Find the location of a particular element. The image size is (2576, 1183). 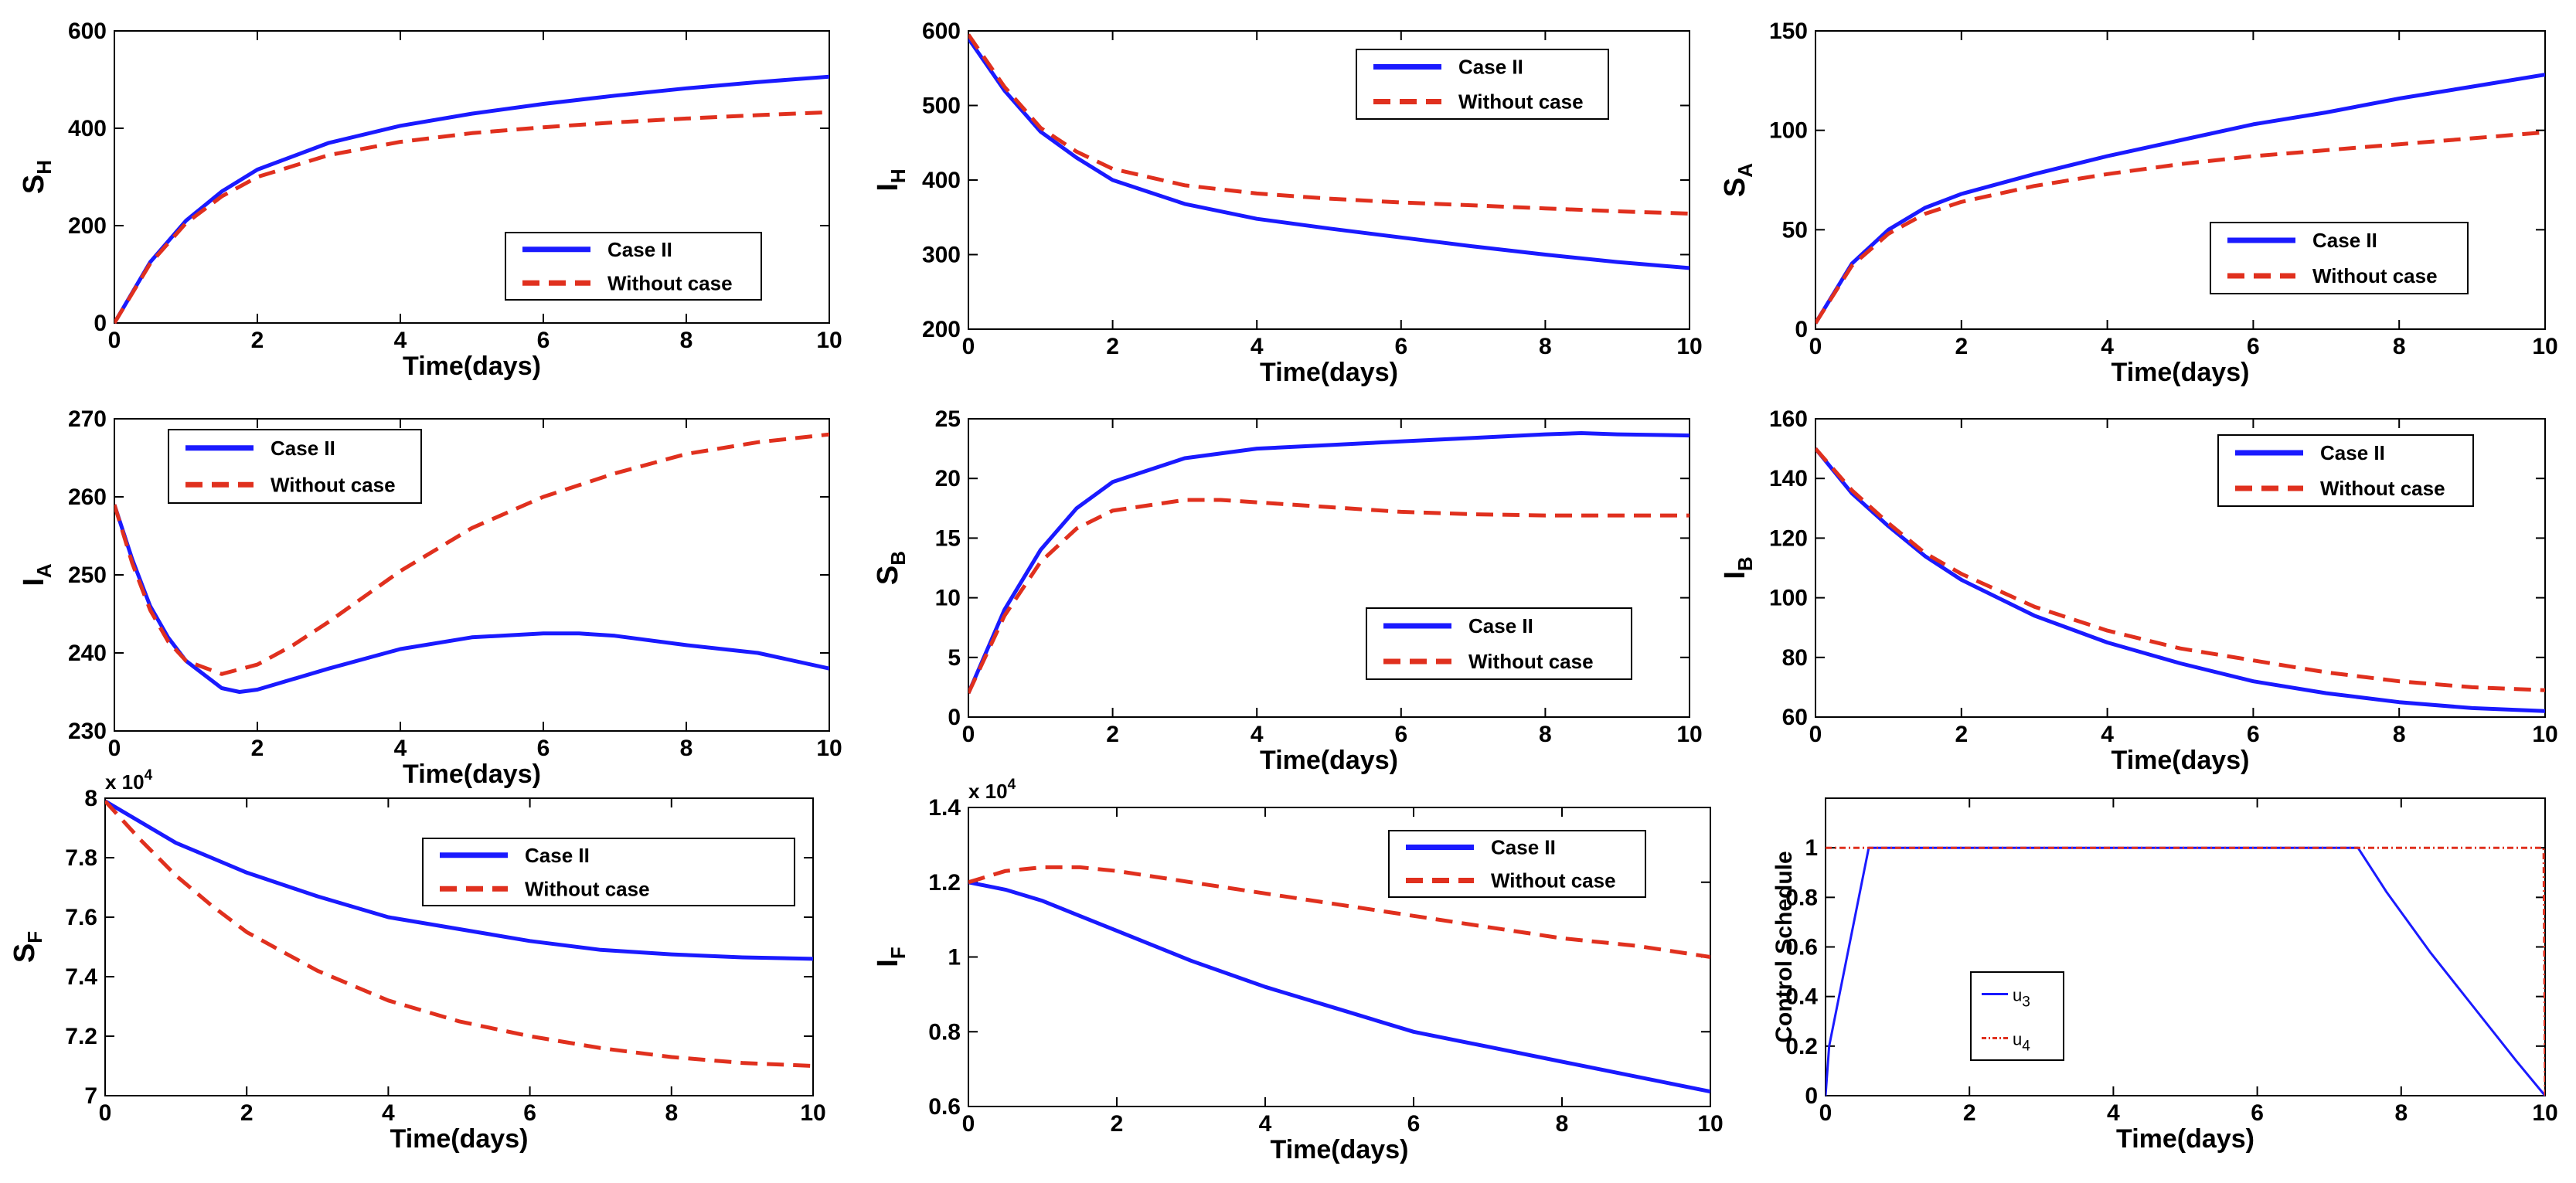

y-tick-label: 20 is located at coordinates (948, 478).